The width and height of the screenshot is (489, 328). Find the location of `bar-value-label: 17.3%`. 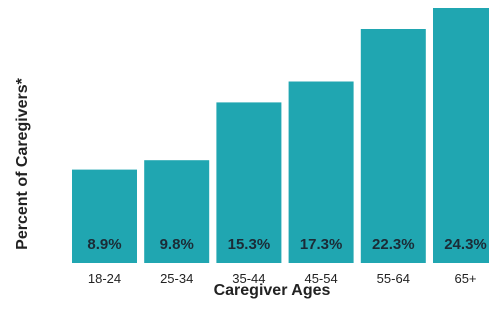

bar-value-label: 17.3% is located at coordinates (321, 244).